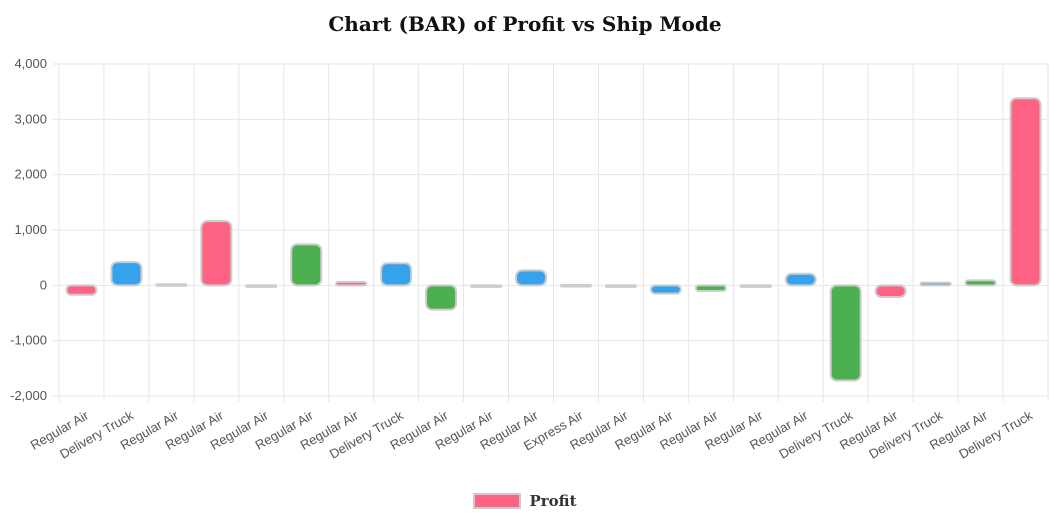 The image size is (1050, 525). What do you see at coordinates (28, 340) in the screenshot?
I see `y-tick-label: -1,000` at bounding box center [28, 340].